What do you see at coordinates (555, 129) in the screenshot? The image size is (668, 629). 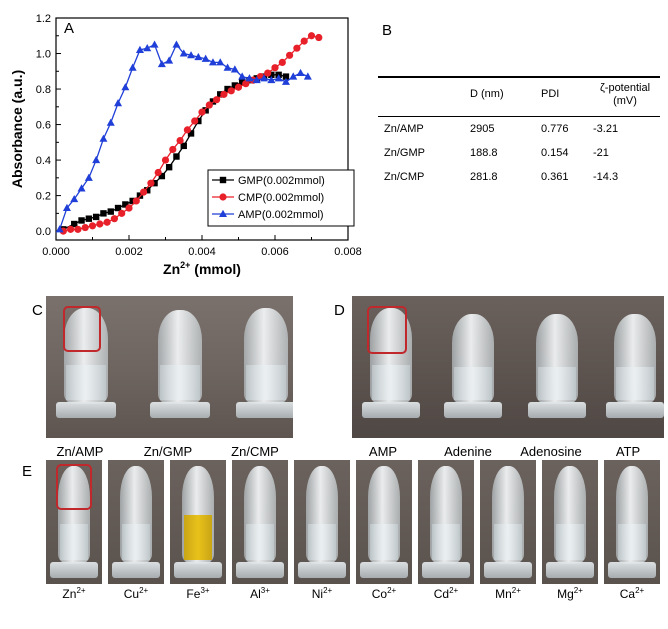 I see `cell-pdi: 0.776` at bounding box center [555, 129].